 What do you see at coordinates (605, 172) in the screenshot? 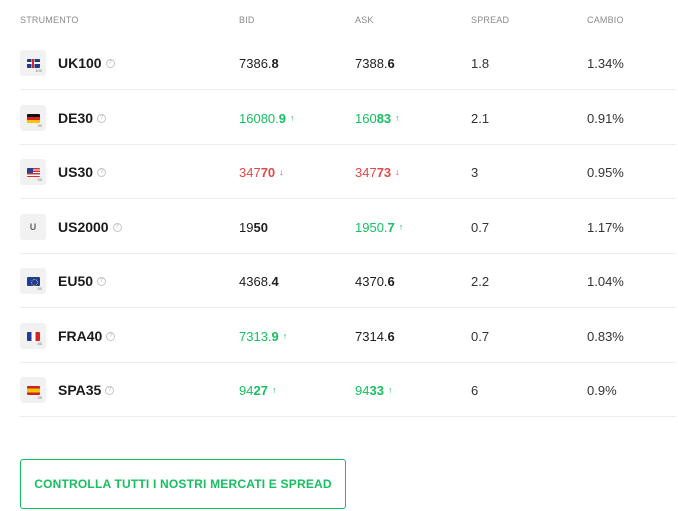
I see `change-value: 0.95%` at bounding box center [605, 172].